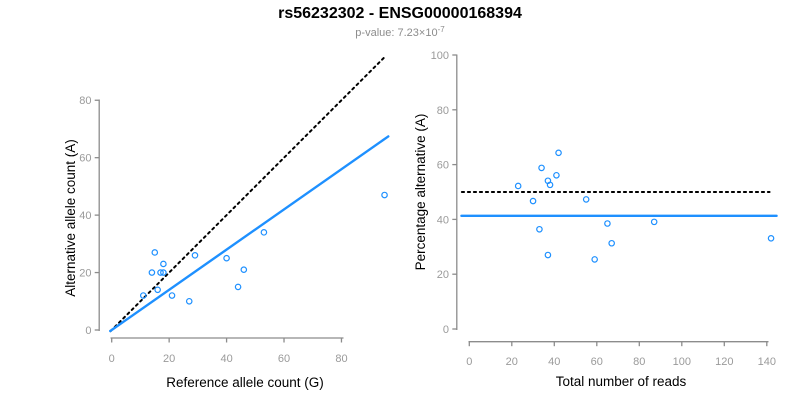  Describe the element at coordinates (85, 159) in the screenshot. I see `left-y-tick-label: 60` at that location.